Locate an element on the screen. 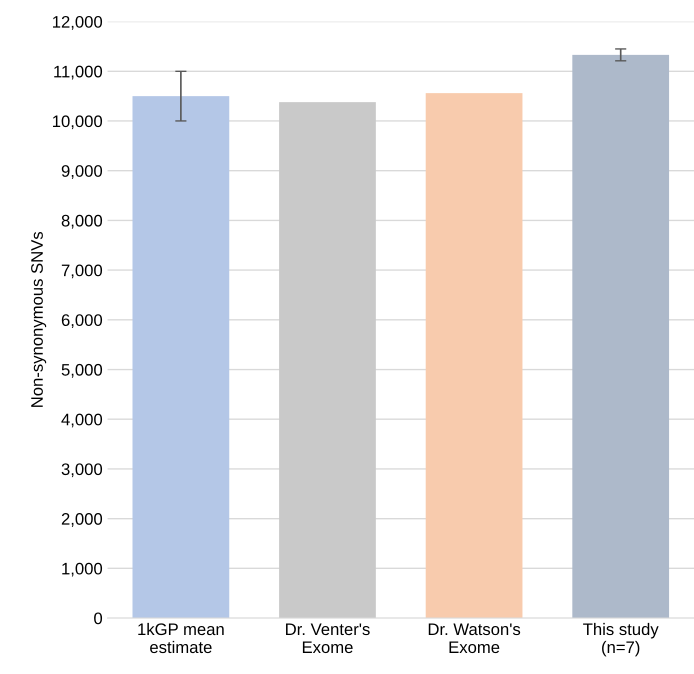  y-tick-label: 11,000 is located at coordinates (78, 73).